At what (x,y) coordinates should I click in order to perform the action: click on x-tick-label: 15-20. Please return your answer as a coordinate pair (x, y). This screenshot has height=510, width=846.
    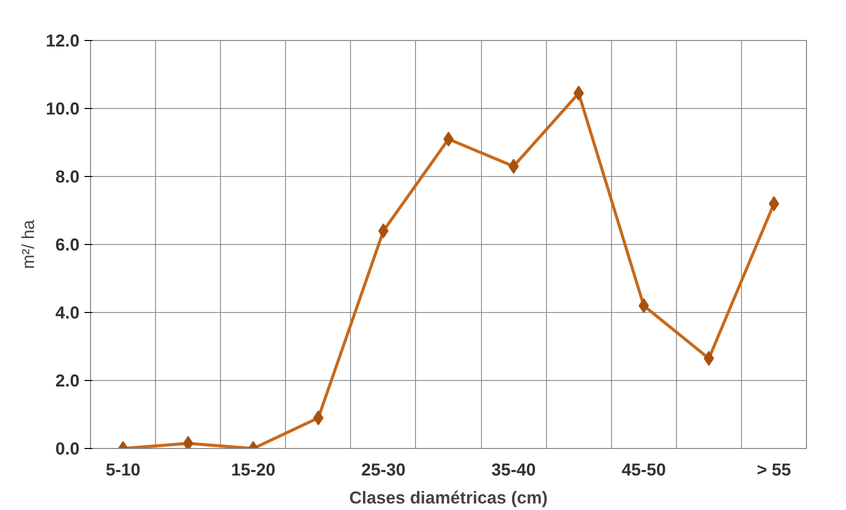
    Looking at the image, I should click on (253, 470).